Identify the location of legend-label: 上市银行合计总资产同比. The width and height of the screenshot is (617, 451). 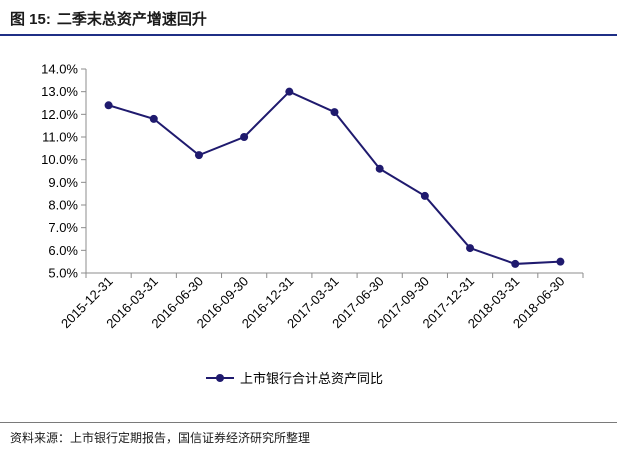
(311, 378).